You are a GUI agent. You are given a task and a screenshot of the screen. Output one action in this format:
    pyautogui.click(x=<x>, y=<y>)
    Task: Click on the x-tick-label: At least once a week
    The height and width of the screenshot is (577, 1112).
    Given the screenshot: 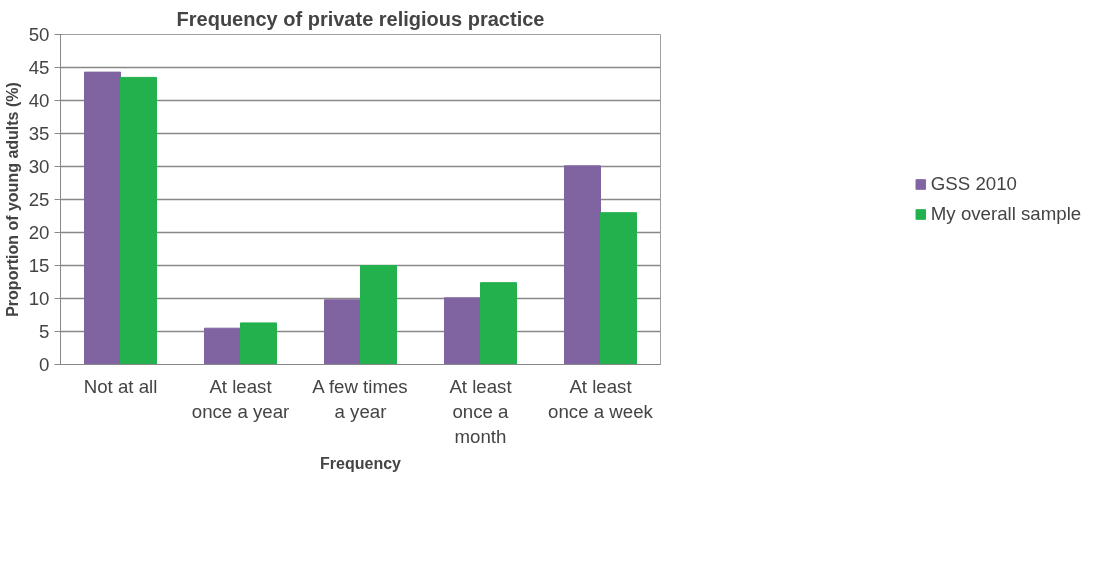 What is the action you would take?
    pyautogui.click(x=601, y=398)
    